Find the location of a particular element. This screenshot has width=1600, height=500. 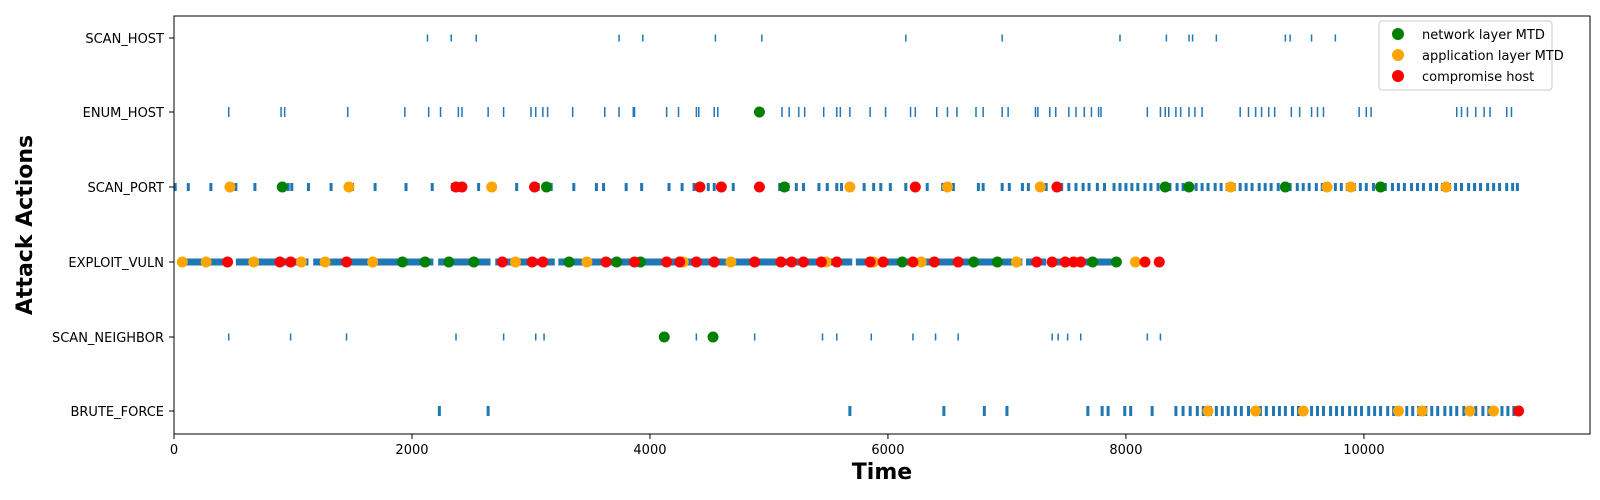

legend-label-application-layer-mtd: application layer MTD is located at coordinates (1493, 56).